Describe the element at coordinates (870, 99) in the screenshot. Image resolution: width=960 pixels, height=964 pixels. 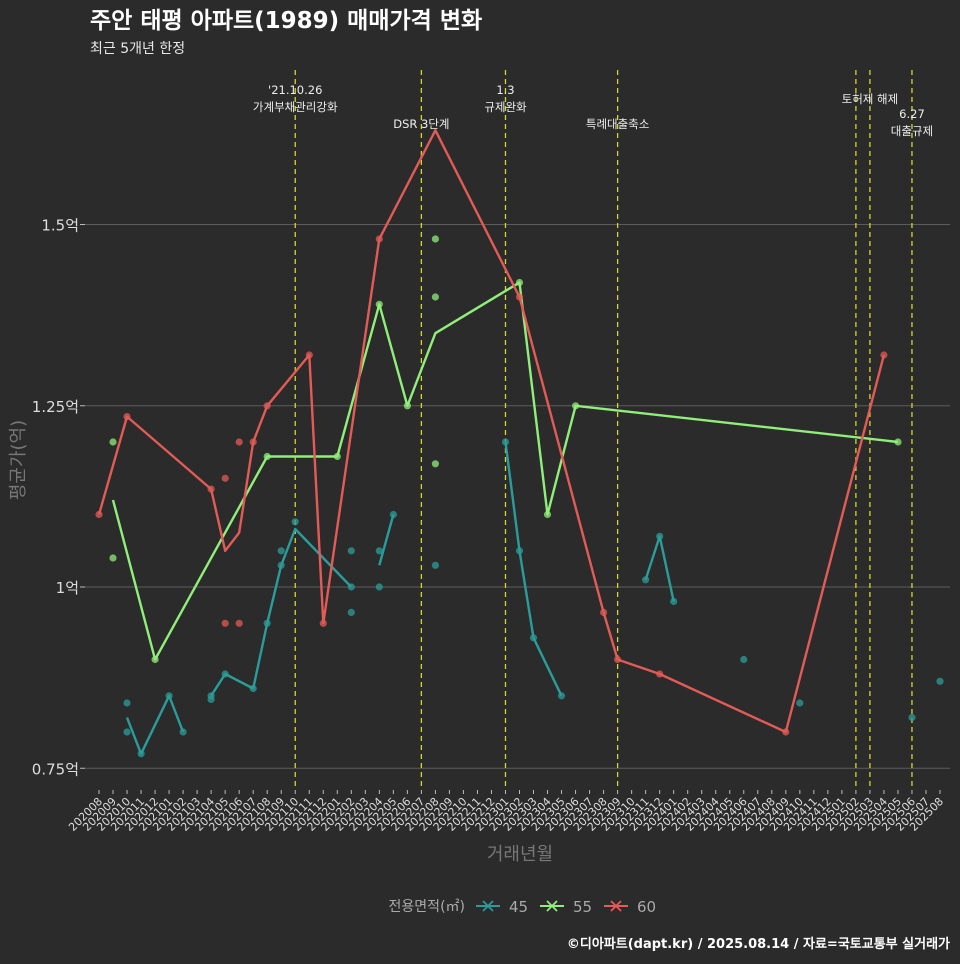
I see `policy-annotation: 토허제 해제` at that location.